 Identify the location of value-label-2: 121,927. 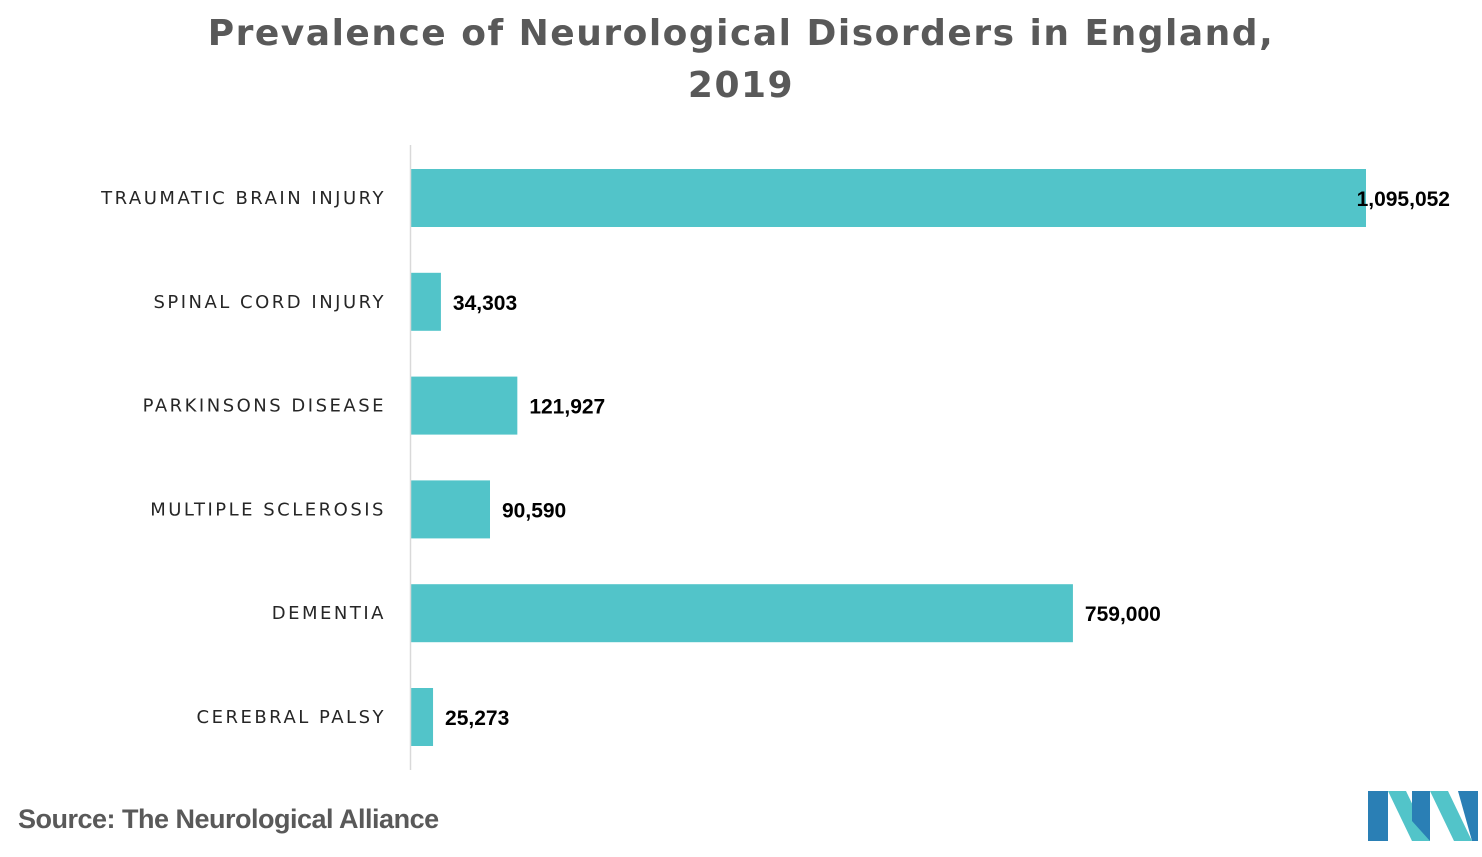
(567, 407).